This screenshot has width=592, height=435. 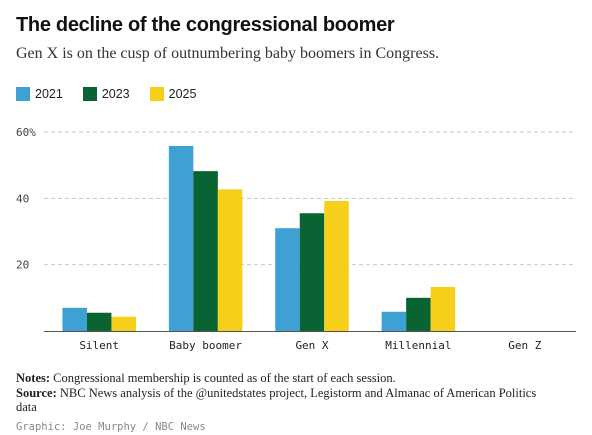 What do you see at coordinates (33, 378) in the screenshot?
I see `notes-label: Notes:` at bounding box center [33, 378].